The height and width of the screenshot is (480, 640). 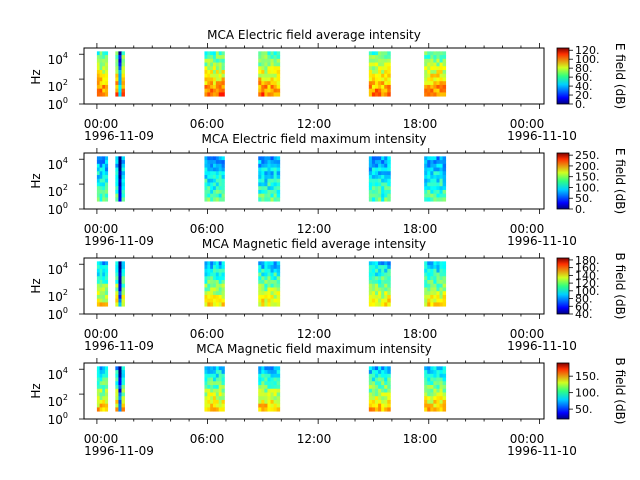 What do you see at coordinates (36, 180) in the screenshot?
I see `y-axis-label: Hz` at bounding box center [36, 180].